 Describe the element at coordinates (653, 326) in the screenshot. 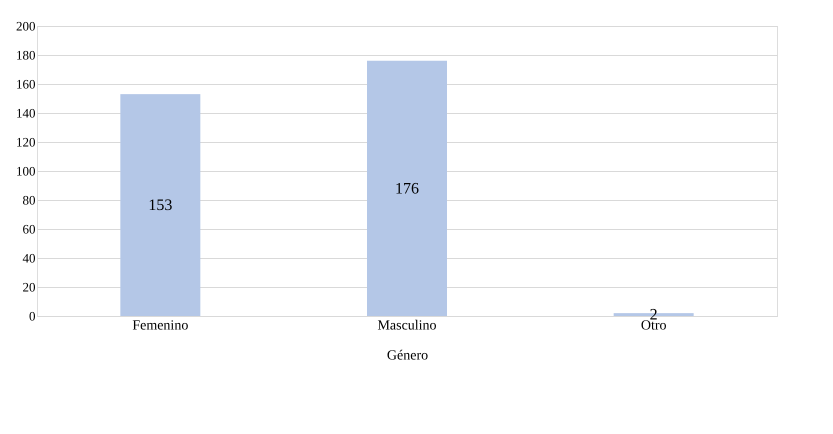

I see `x-tick-label: Otro` at that location.